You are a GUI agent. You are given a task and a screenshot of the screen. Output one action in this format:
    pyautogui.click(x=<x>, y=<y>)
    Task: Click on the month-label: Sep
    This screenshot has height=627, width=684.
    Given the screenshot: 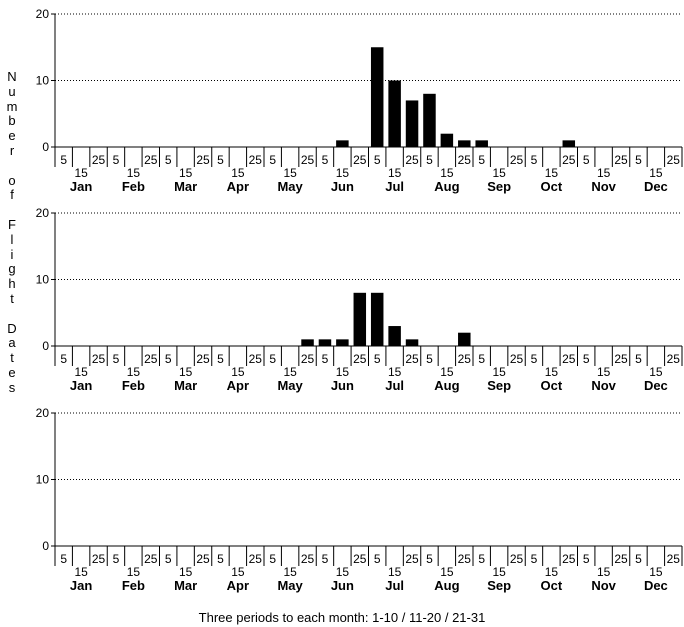 What is the action you would take?
    pyautogui.click(x=499, y=585)
    